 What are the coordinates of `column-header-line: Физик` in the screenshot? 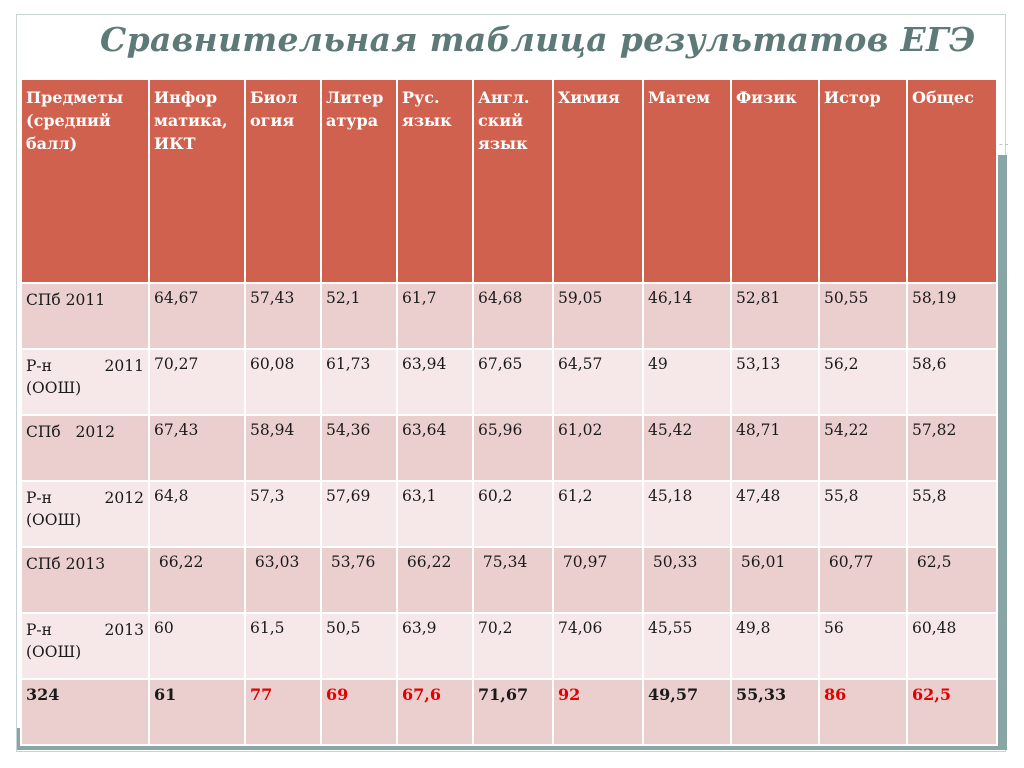 It's located at (766, 97).